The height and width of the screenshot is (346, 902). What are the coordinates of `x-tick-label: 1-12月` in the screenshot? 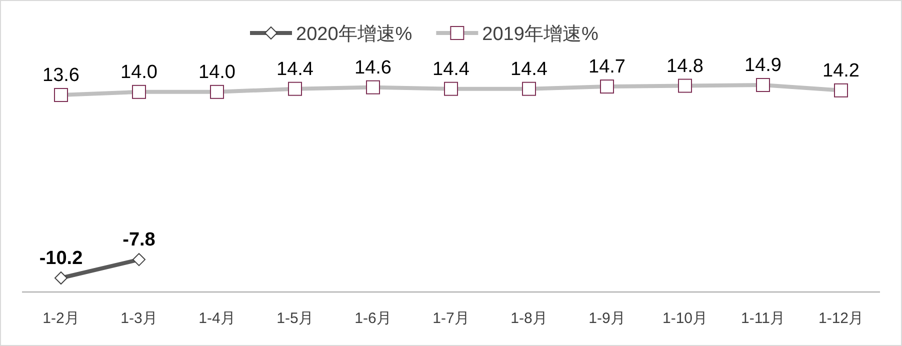 It's located at (841, 318).